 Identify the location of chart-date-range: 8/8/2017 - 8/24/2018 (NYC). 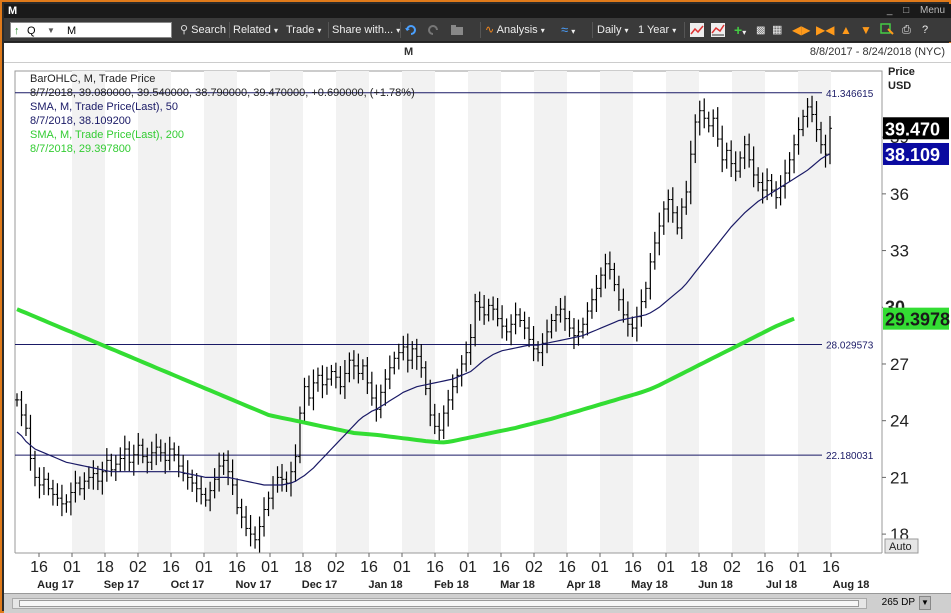
(877, 52).